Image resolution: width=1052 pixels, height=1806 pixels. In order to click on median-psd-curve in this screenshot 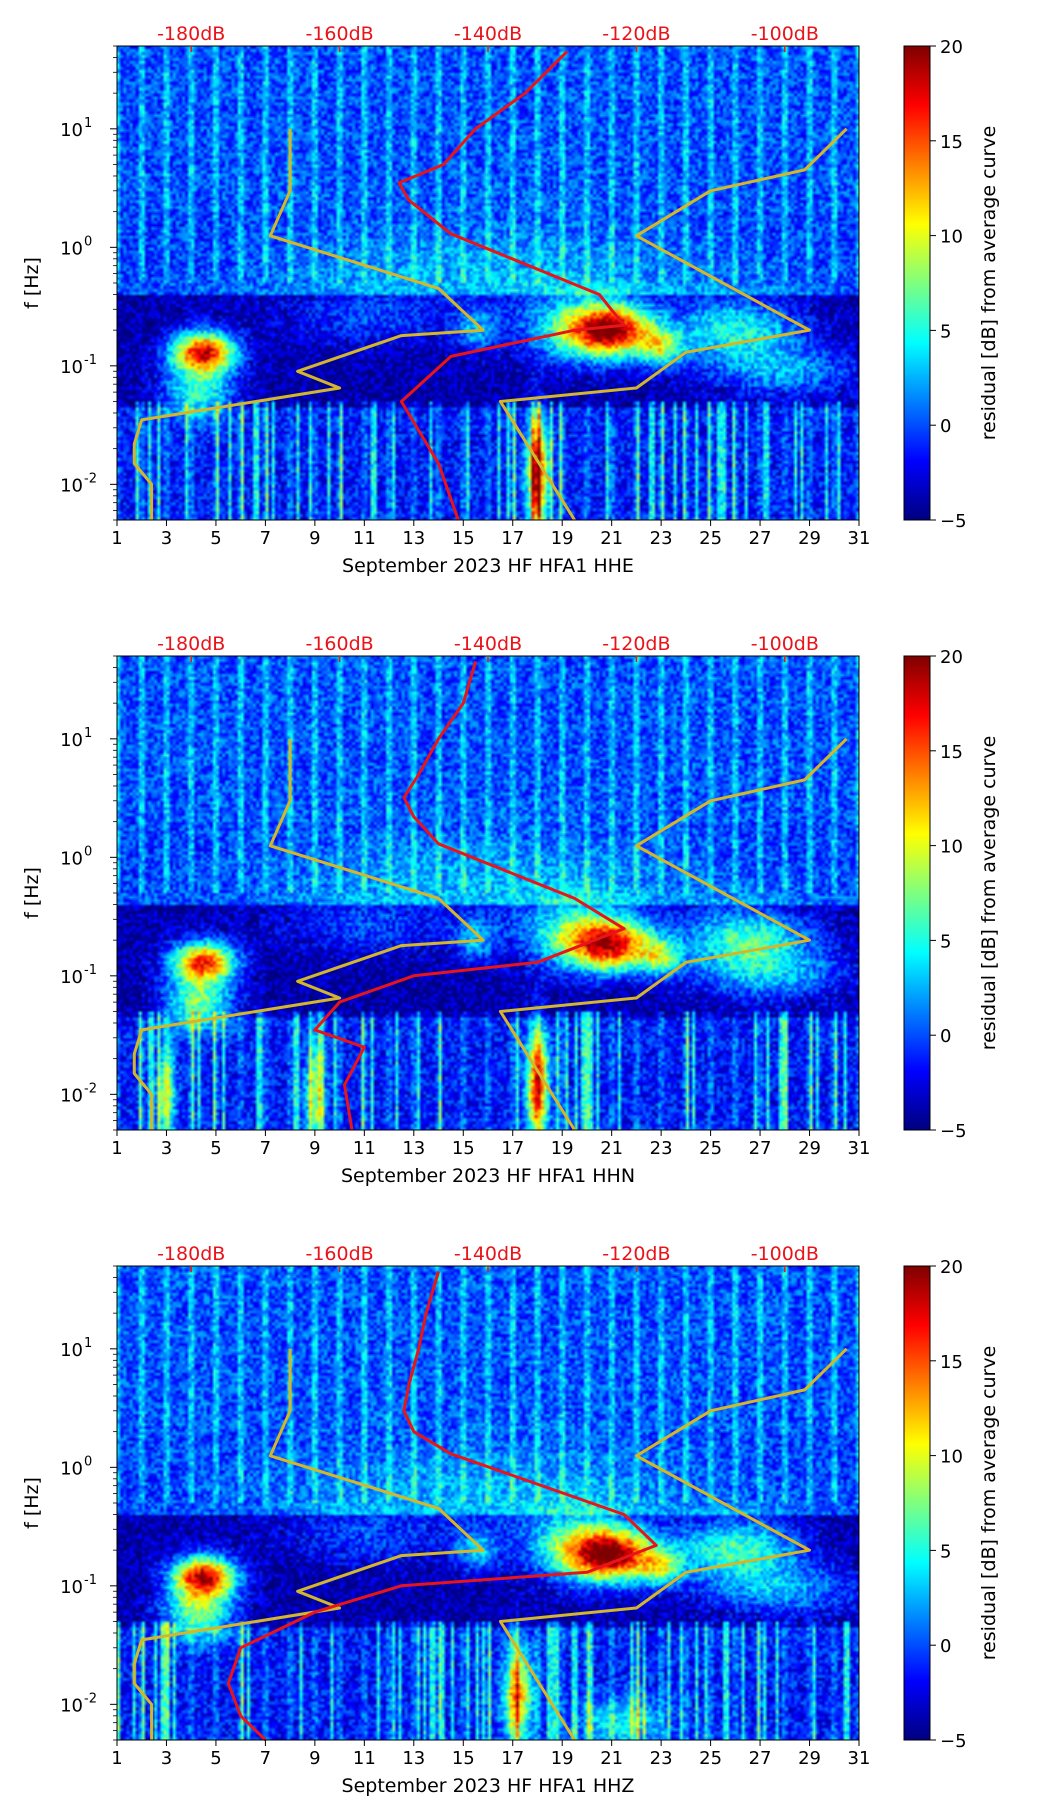, I will do `click(469, 895)`.